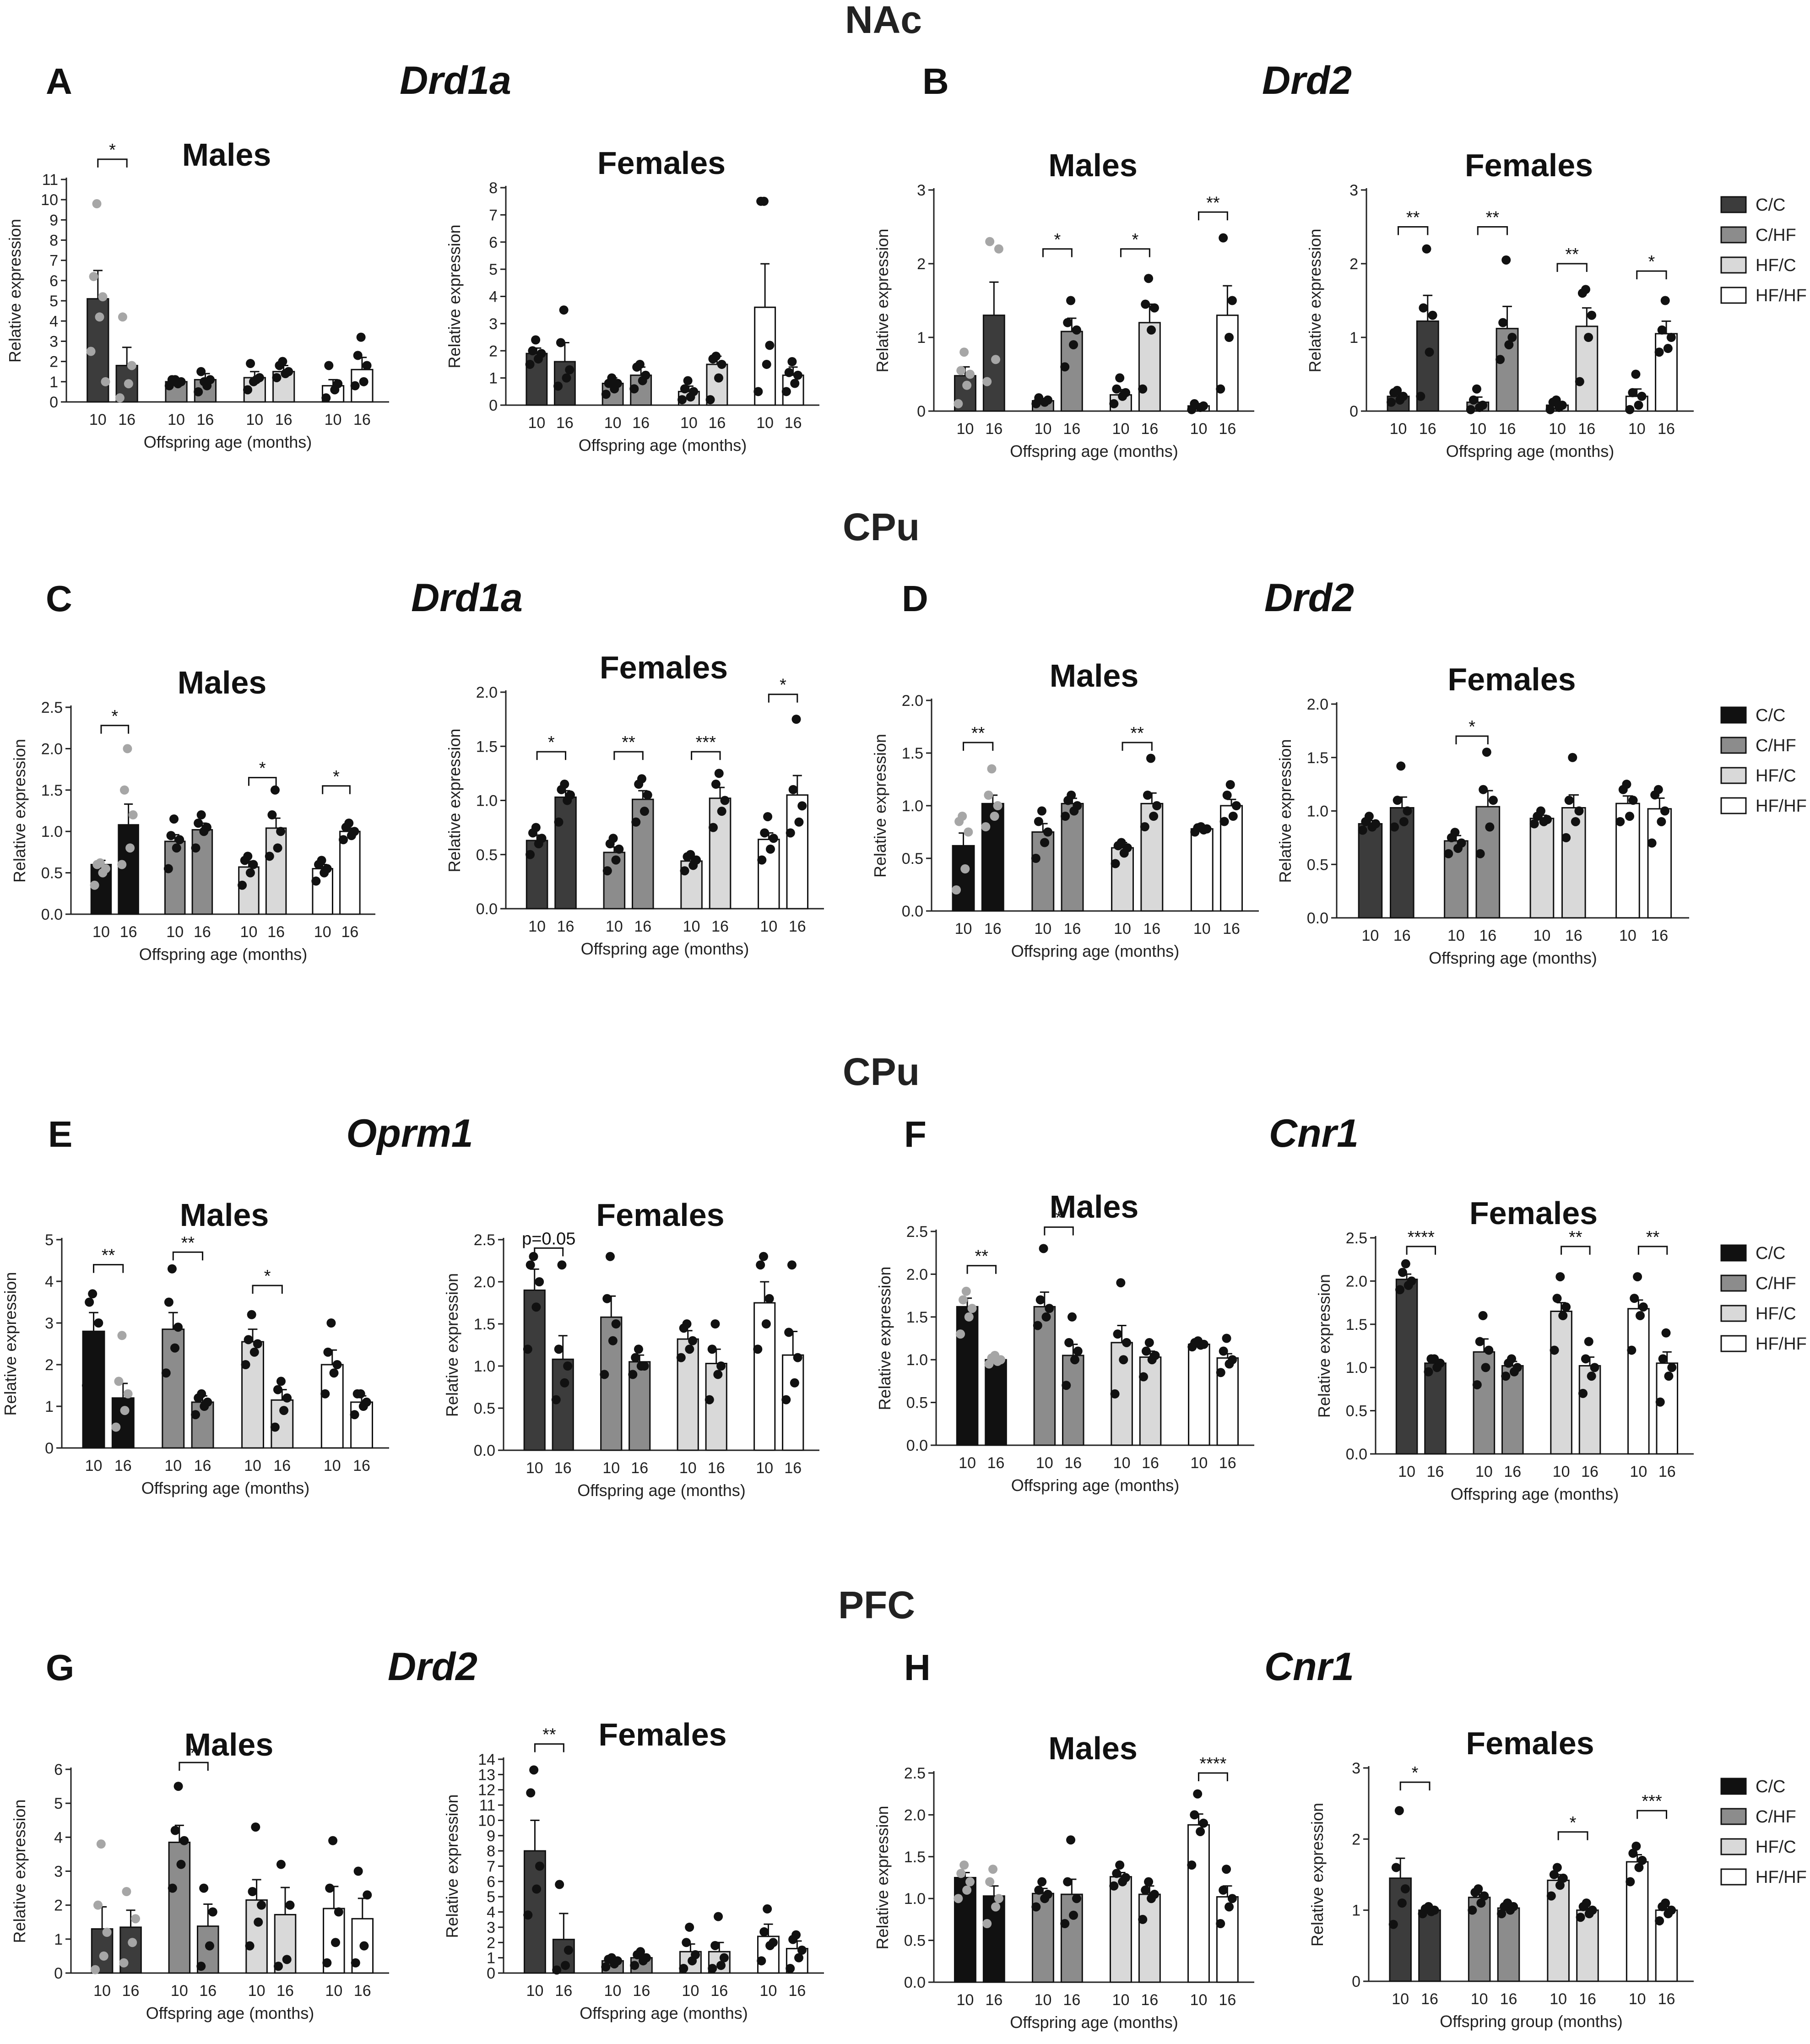  I want to click on chart-title: Males, so click(226, 155).